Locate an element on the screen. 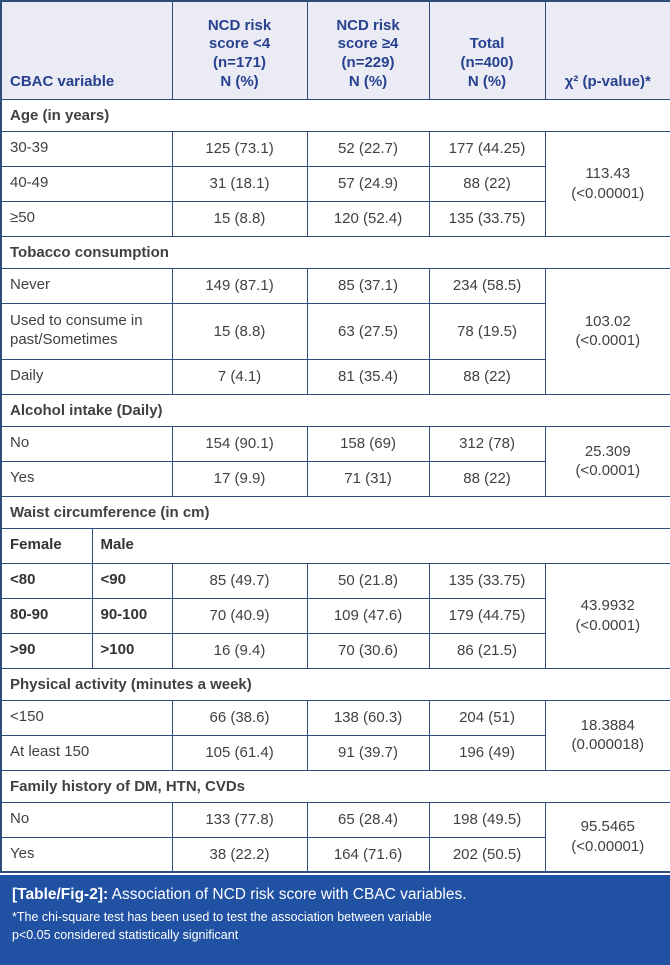 This screenshot has width=670, height=965. table-row: Yes 38 (22.2) 164 (71.6) 202 (50.5) is located at coordinates (335, 854).